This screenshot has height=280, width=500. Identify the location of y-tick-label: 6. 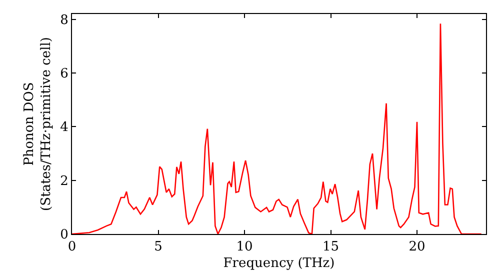
(64, 74).